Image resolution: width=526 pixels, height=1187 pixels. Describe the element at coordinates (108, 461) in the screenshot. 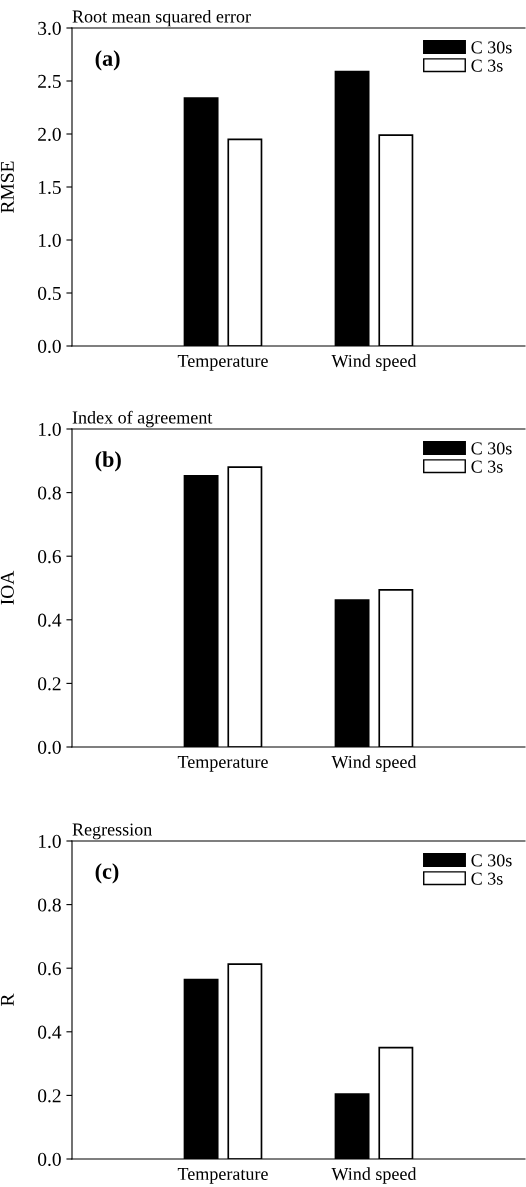

I see `annotation: (b)` at that location.